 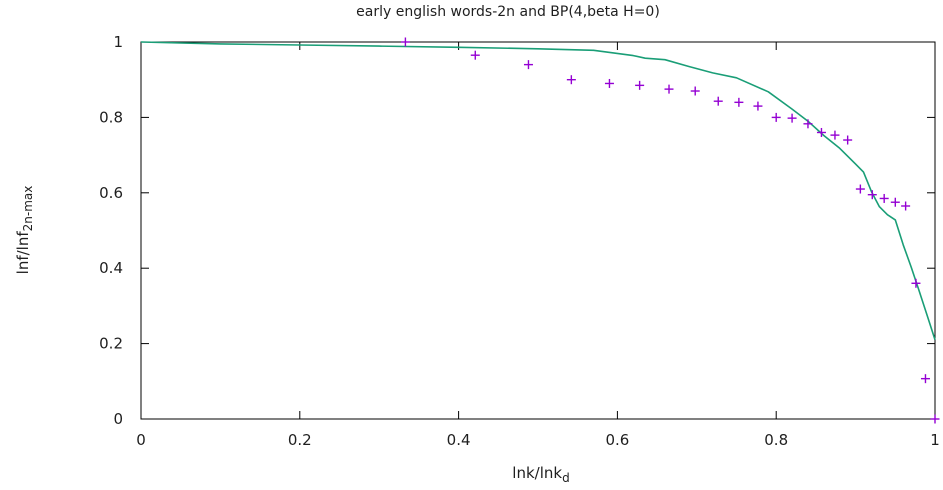 What do you see at coordinates (459, 440) in the screenshot?
I see `x-tick-label: 0.4` at bounding box center [459, 440].